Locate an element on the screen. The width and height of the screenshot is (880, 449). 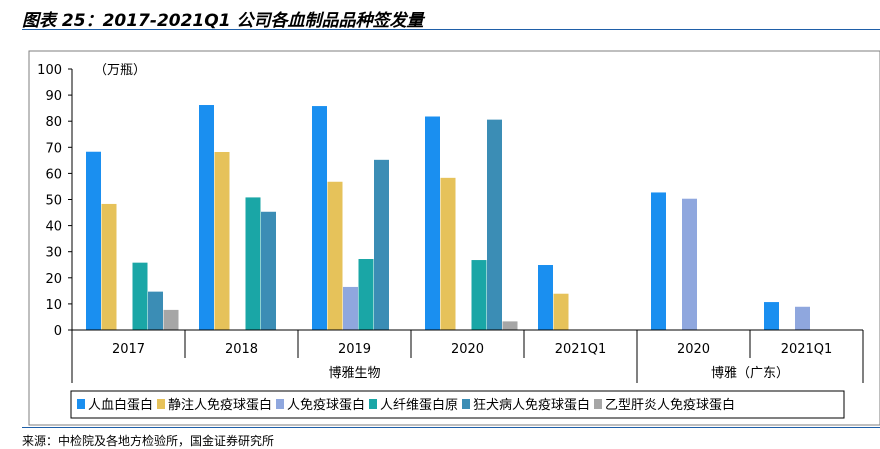
legend-box is located at coordinates (457, 404).